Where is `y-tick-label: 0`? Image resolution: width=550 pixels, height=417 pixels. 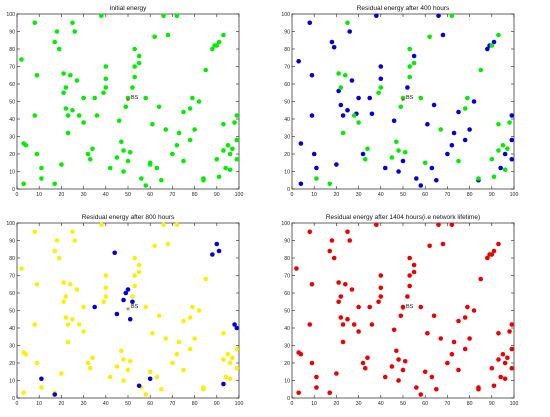
y-tick-label: 0 is located at coordinates (13, 399).